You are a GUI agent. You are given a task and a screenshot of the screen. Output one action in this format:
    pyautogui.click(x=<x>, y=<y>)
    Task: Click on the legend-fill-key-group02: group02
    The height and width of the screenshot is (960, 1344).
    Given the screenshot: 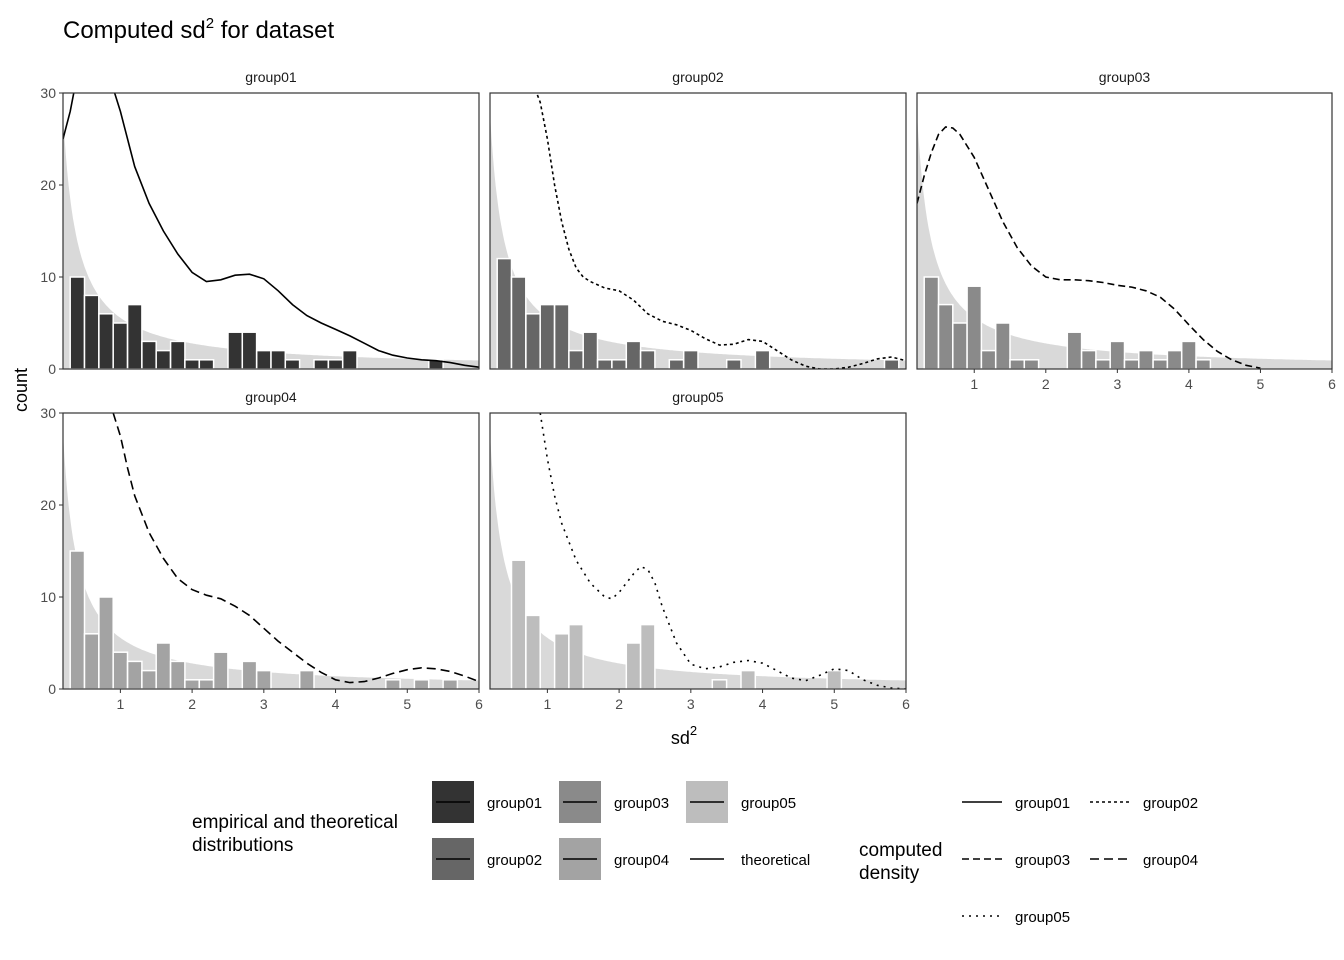 What is the action you would take?
    pyautogui.click(x=487, y=859)
    